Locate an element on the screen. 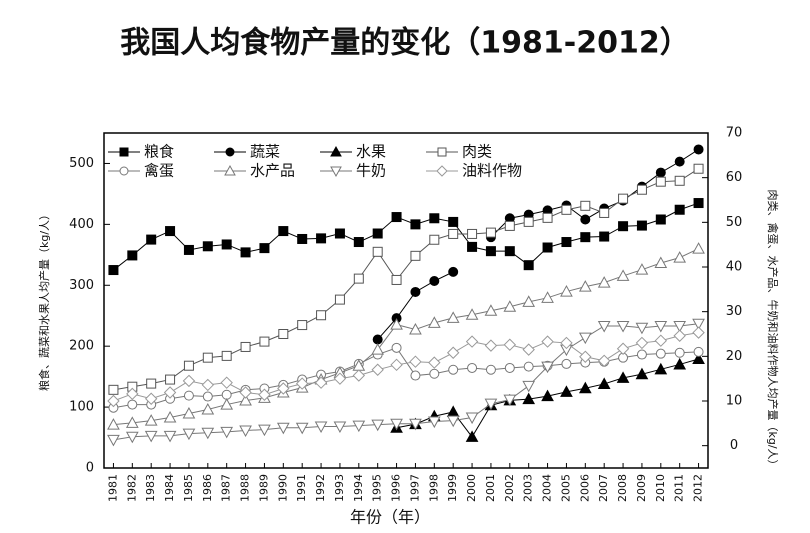  x-tick-label: 1984 is located at coordinates (169, 488).